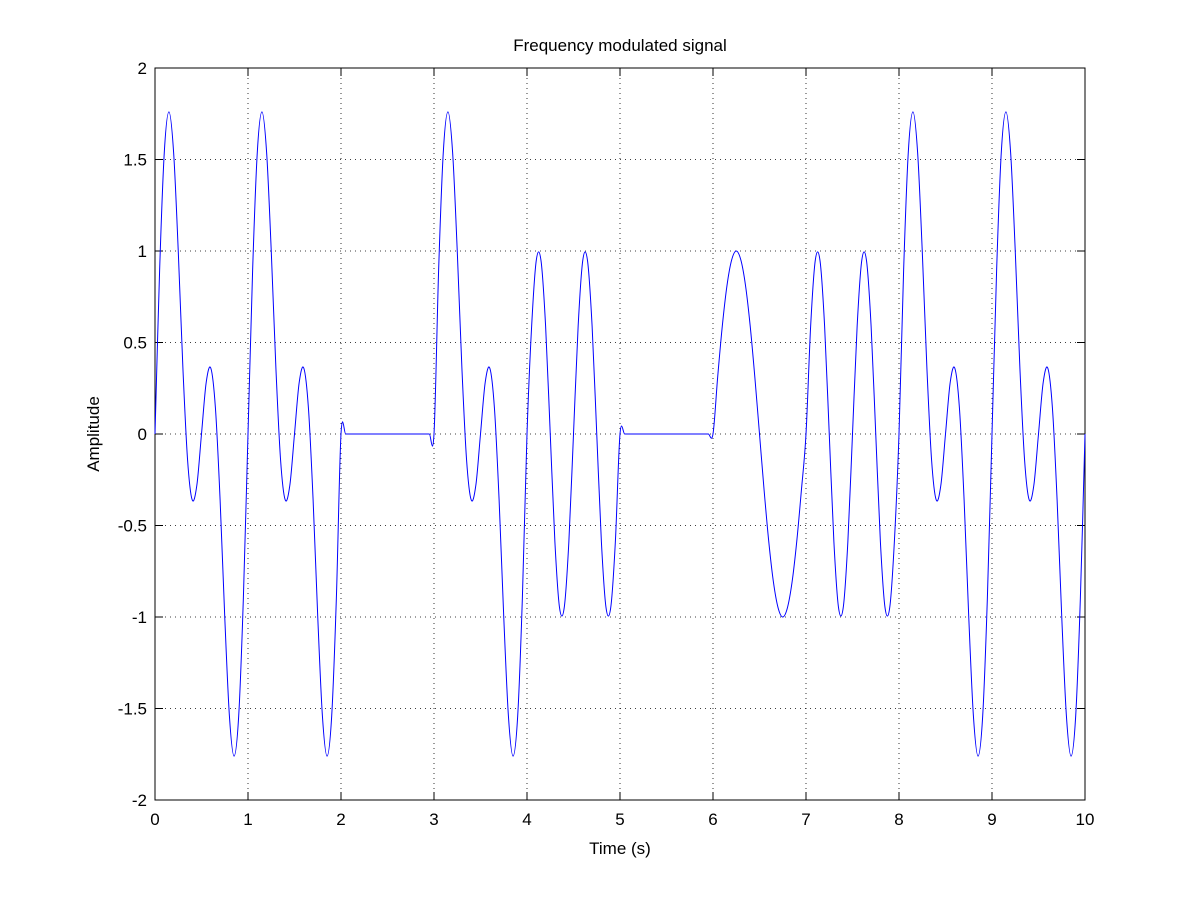 This screenshot has width=1200, height=900. What do you see at coordinates (712, 819) in the screenshot?
I see `x-tick-label: 6` at bounding box center [712, 819].